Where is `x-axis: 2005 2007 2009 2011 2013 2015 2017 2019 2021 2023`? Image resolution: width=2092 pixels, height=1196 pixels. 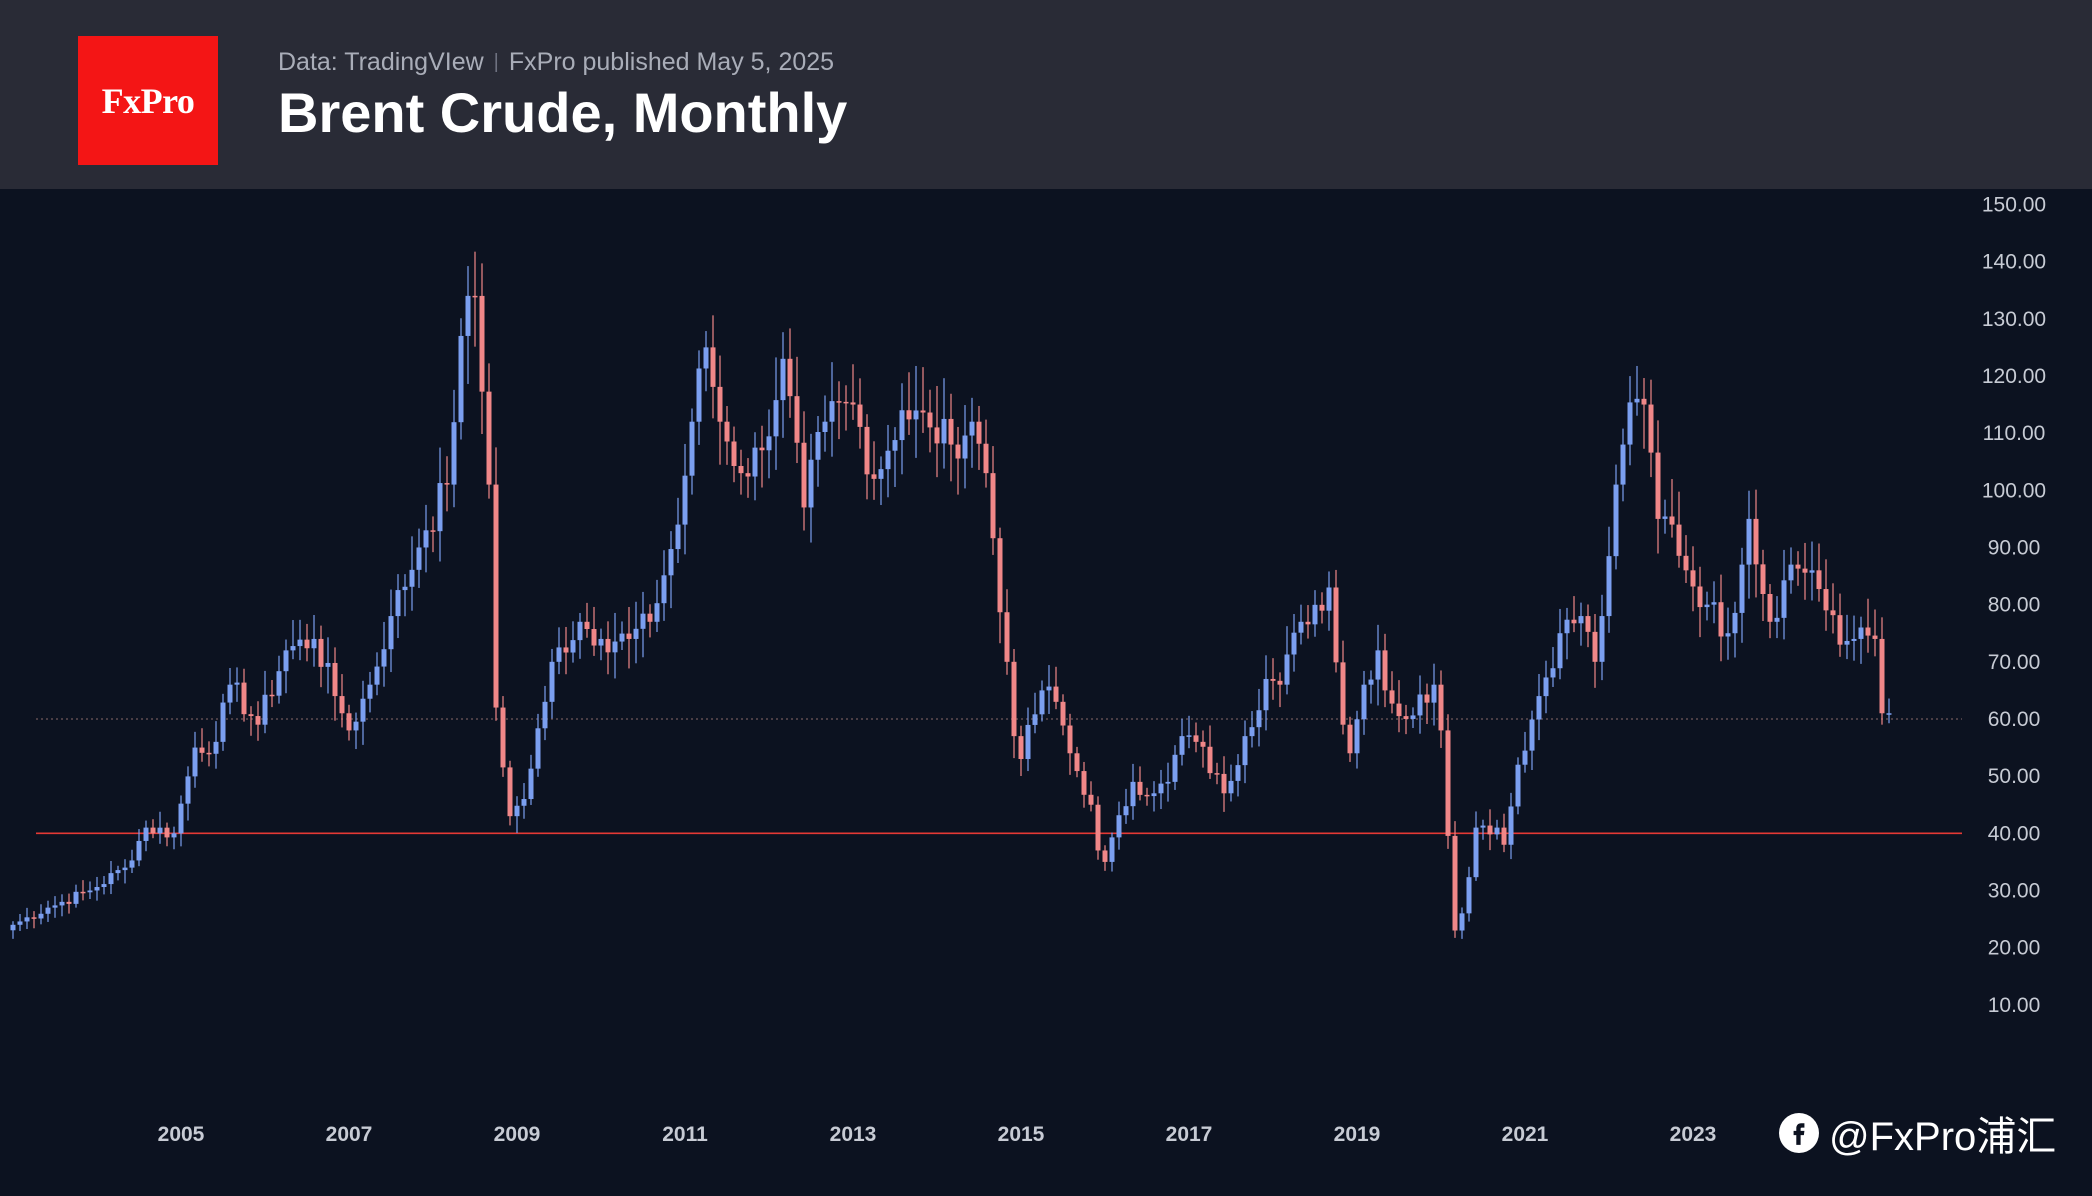
x-axis: 2005 2007 2009 2011 2013 2015 2017 2019 2021 2023 is located at coordinates (937, 1134).